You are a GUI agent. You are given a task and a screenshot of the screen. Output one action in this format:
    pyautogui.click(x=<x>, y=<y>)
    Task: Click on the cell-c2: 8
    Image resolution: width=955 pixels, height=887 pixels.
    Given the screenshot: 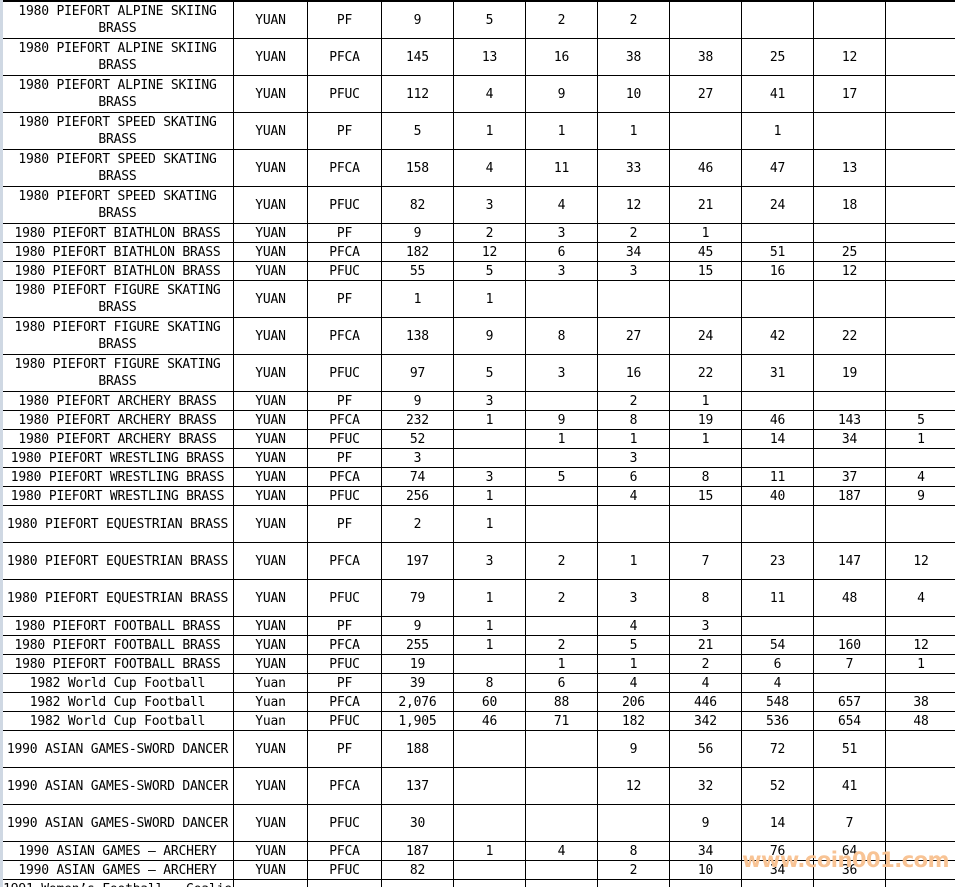 What is the action you would take?
    pyautogui.click(x=561, y=336)
    